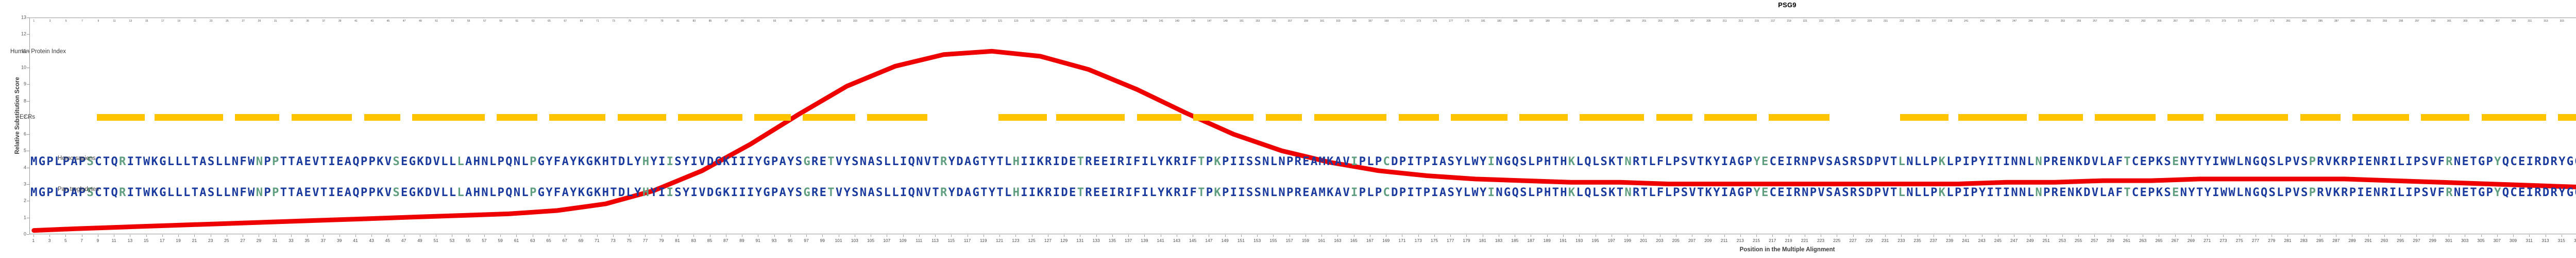 Image resolution: width=2576 pixels, height=258 pixels. Describe the element at coordinates (1998, 21) in the screenshot. I see `protein-index-tick: 245` at that location.